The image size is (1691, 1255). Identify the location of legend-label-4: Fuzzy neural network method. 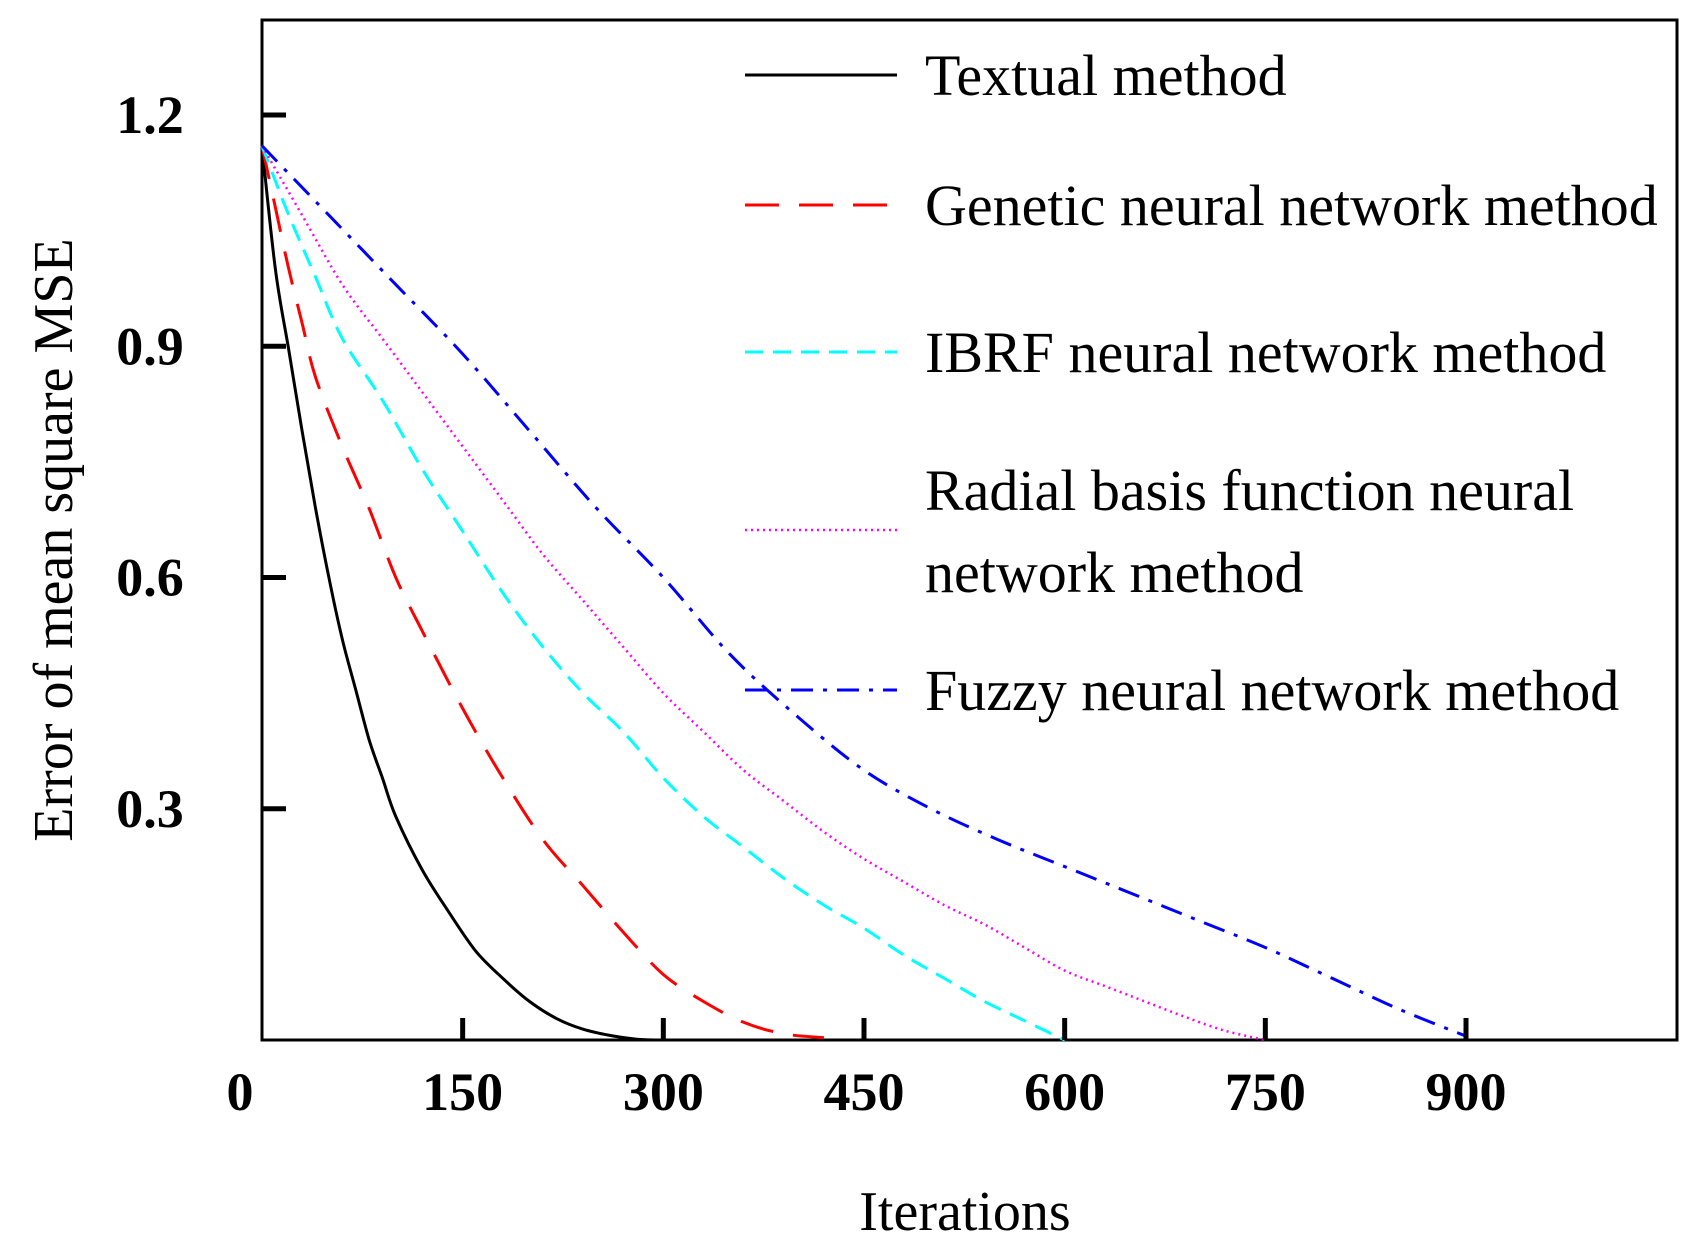
(1272, 690).